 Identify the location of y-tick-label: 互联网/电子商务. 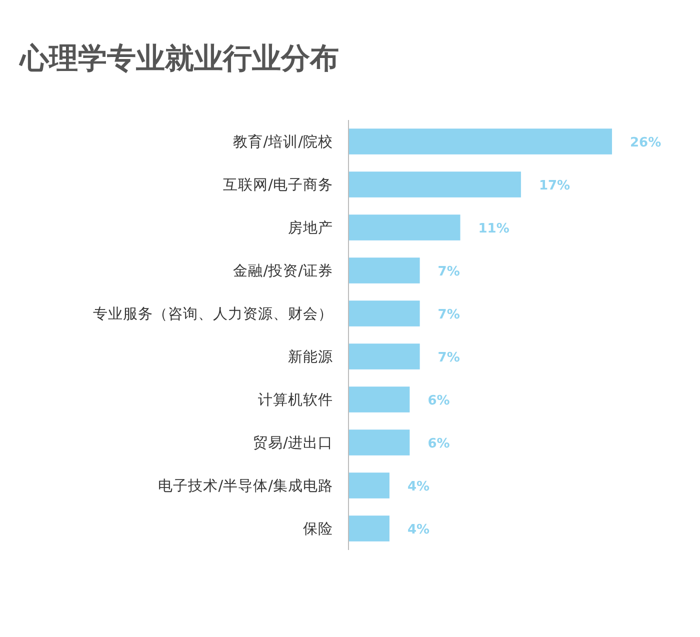
(278, 185).